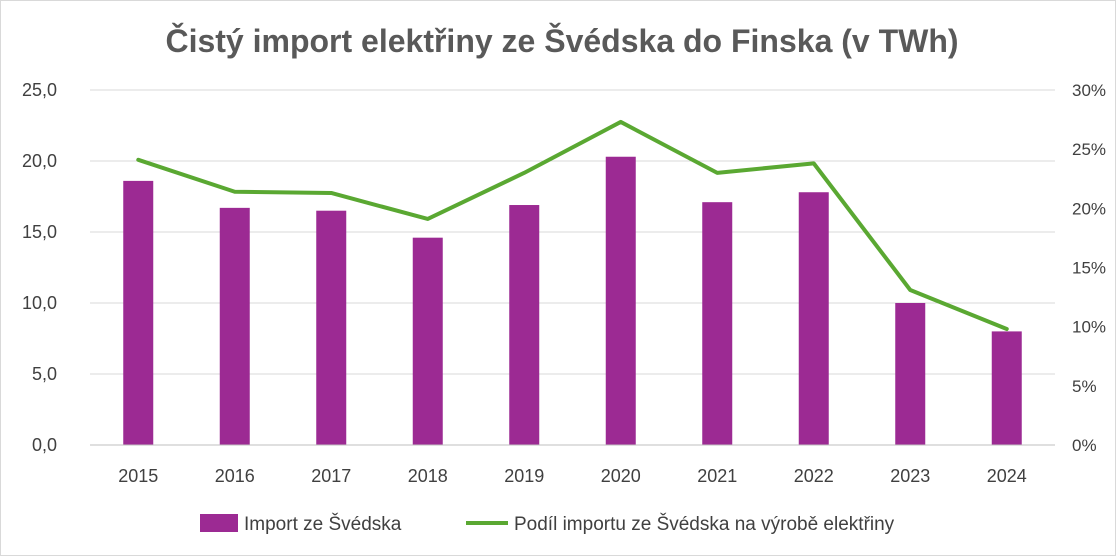 This screenshot has height=556, width=1116. I want to click on x-tick-label: 2022, so click(814, 476).